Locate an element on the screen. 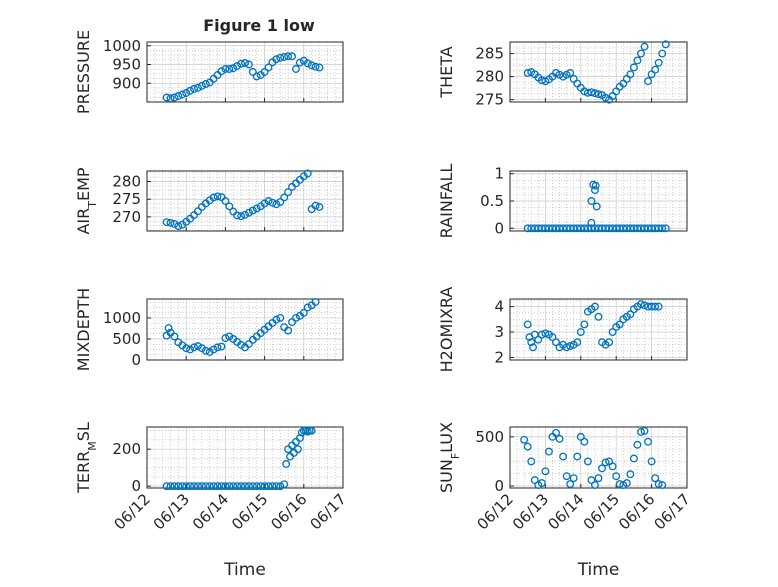  y-tick-label: 280 is located at coordinates (489, 77).